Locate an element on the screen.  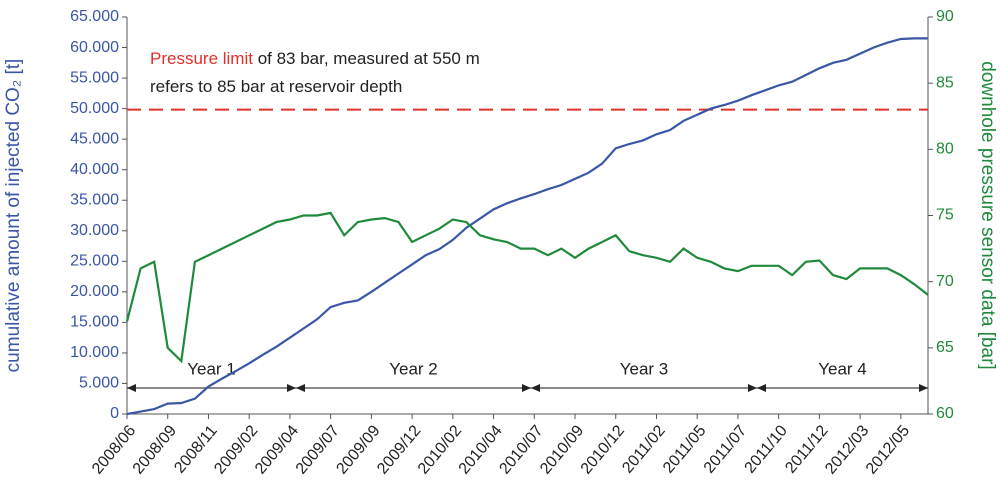
y-tick-label: 15.000 is located at coordinates (94, 322).